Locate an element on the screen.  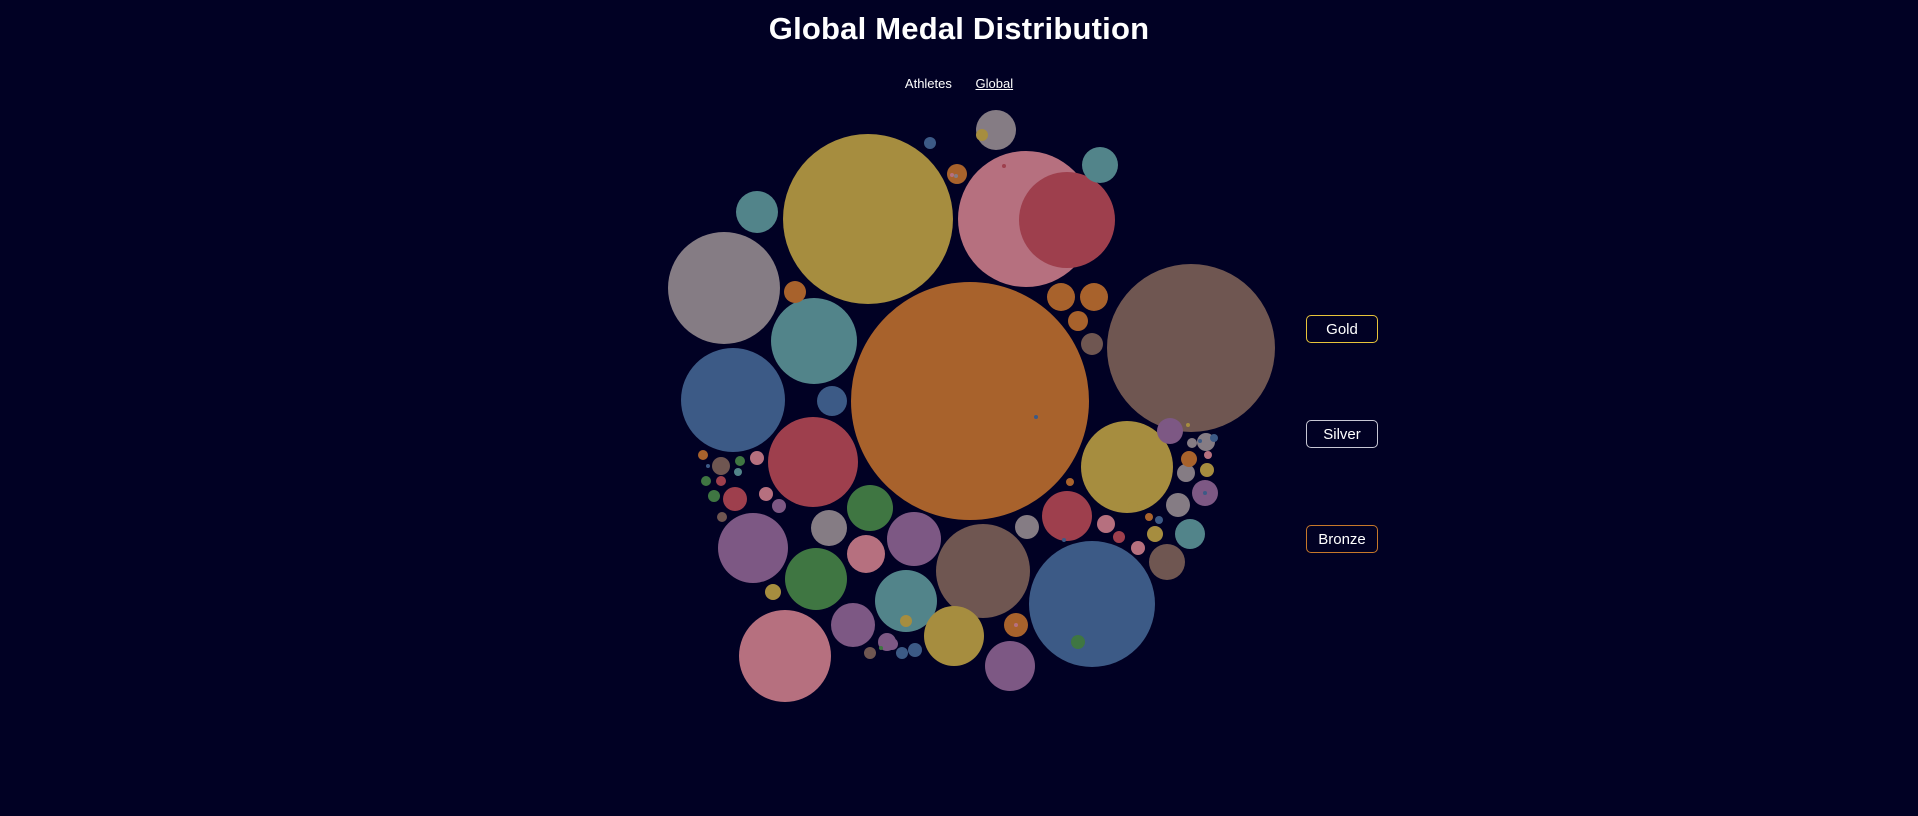
nav-link-global: Global is located at coordinates (994, 83).